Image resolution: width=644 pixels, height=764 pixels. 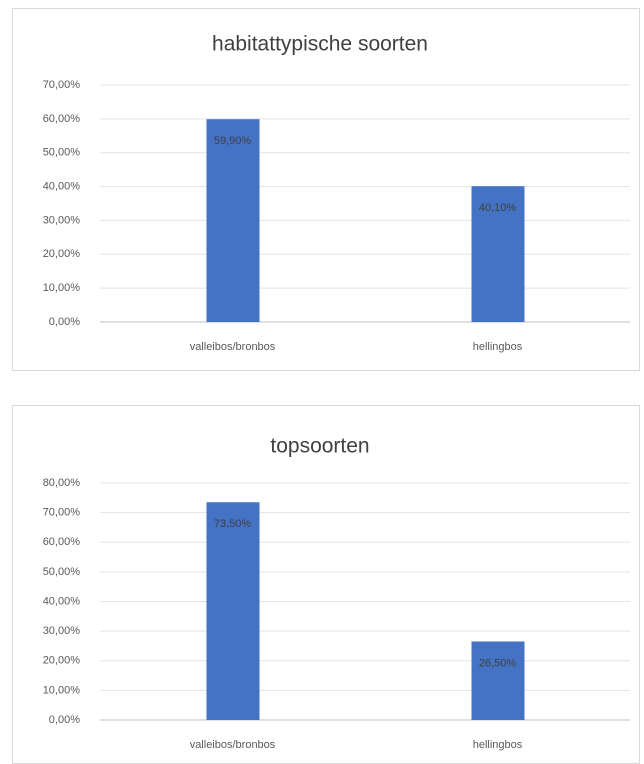 What do you see at coordinates (319, 446) in the screenshot?
I see `chart-title: topsoorten` at bounding box center [319, 446].